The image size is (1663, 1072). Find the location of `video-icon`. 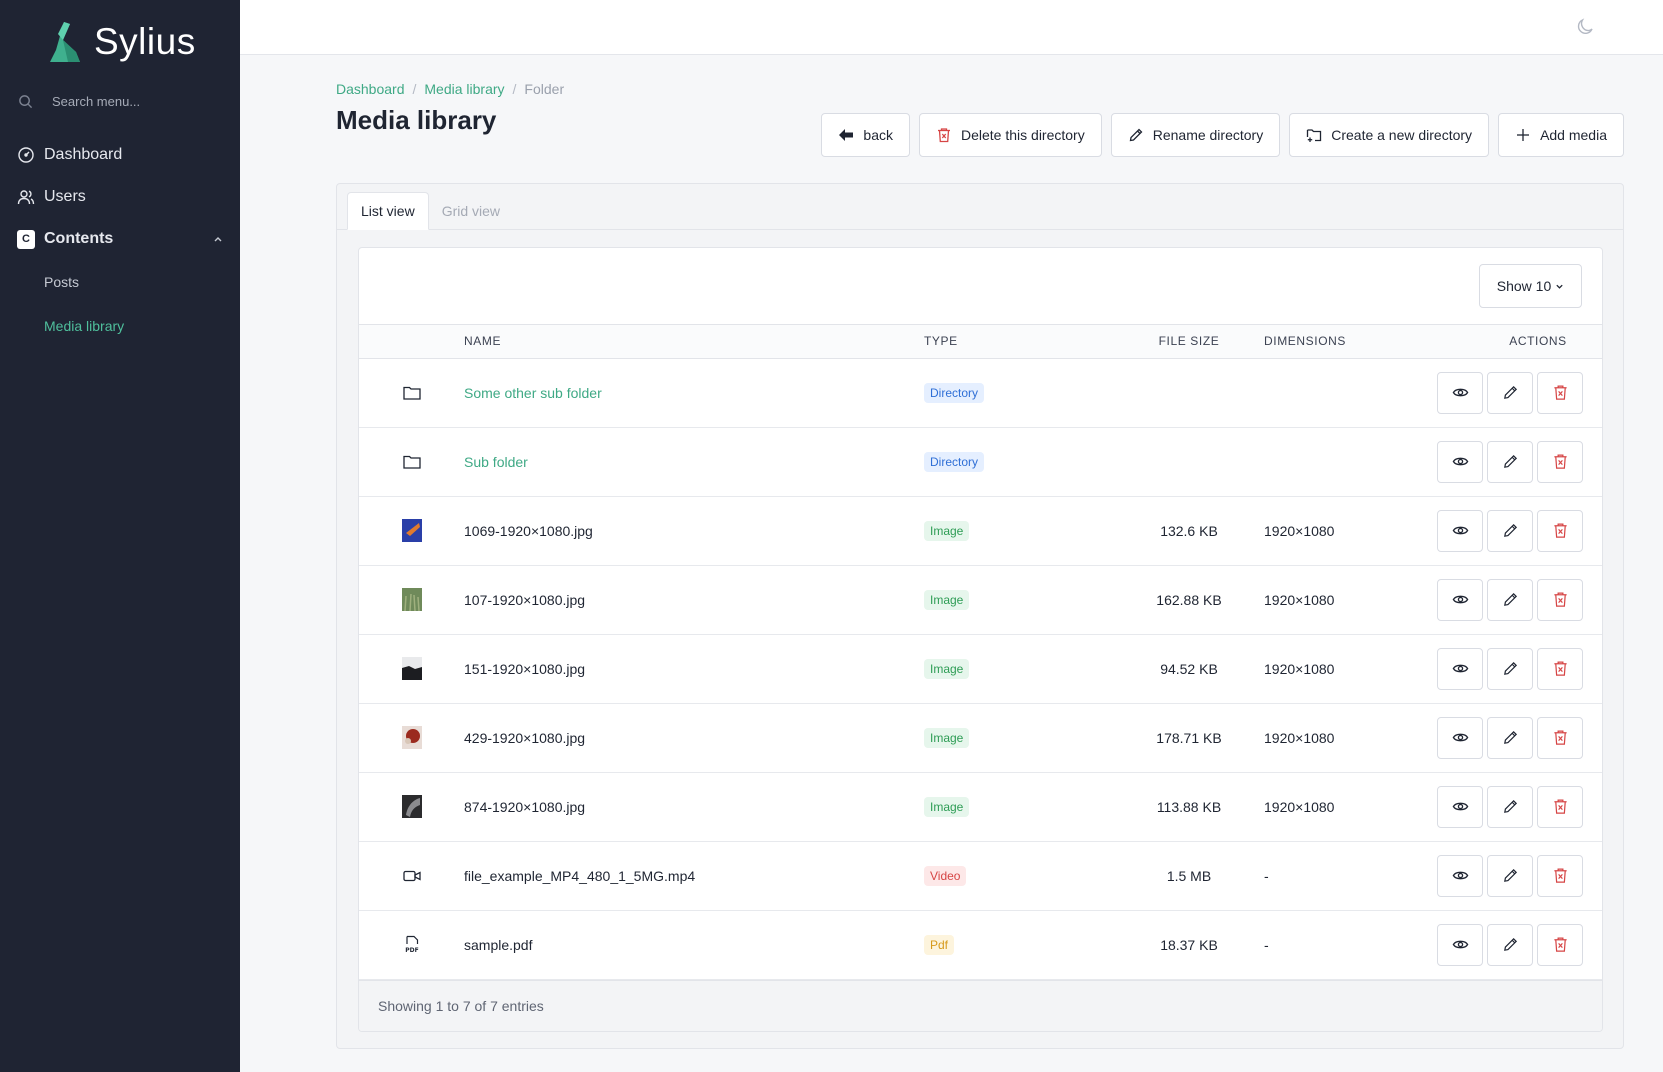

video-icon is located at coordinates (411, 875).